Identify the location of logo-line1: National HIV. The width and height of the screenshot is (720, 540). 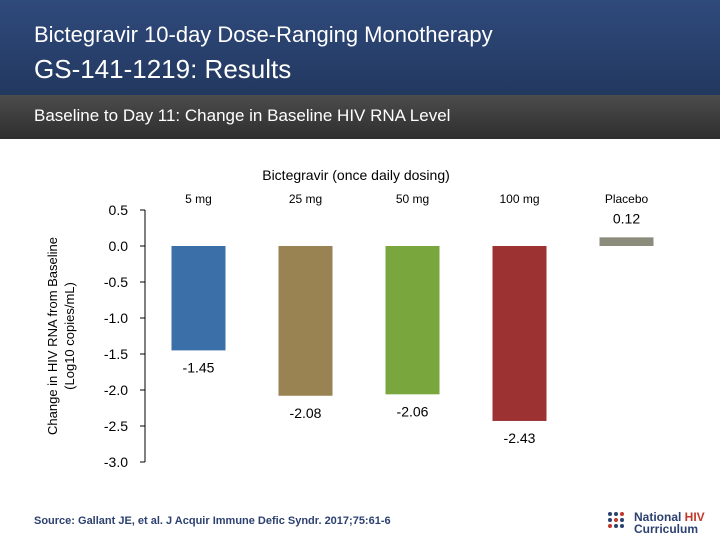
(669, 517).